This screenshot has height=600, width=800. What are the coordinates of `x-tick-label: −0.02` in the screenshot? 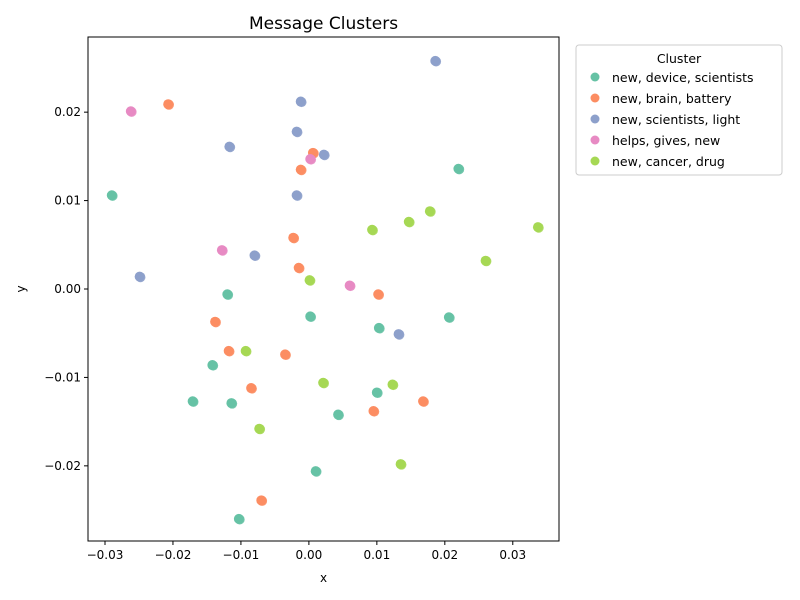 It's located at (173, 555).